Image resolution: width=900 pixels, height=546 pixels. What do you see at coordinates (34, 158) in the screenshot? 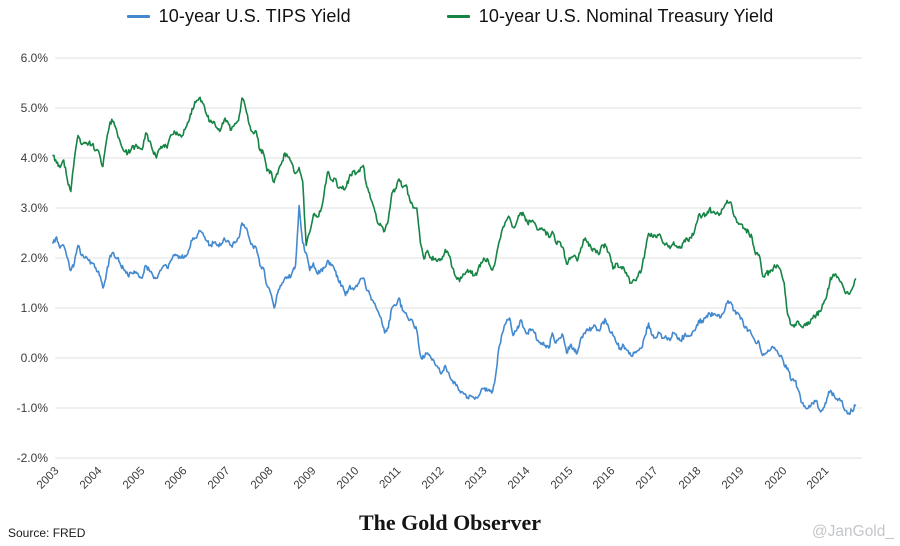
I see `y-axis-tick-label: 4.0%` at bounding box center [34, 158].